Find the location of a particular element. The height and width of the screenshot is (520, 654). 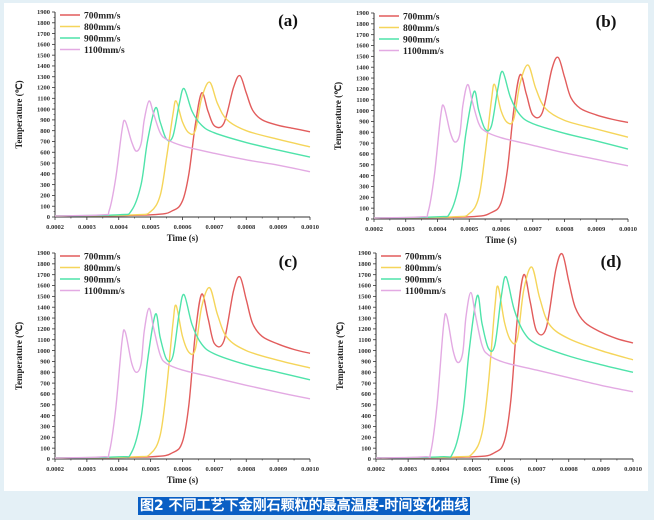

y-tick-label: 1300 is located at coordinates (364, 318).